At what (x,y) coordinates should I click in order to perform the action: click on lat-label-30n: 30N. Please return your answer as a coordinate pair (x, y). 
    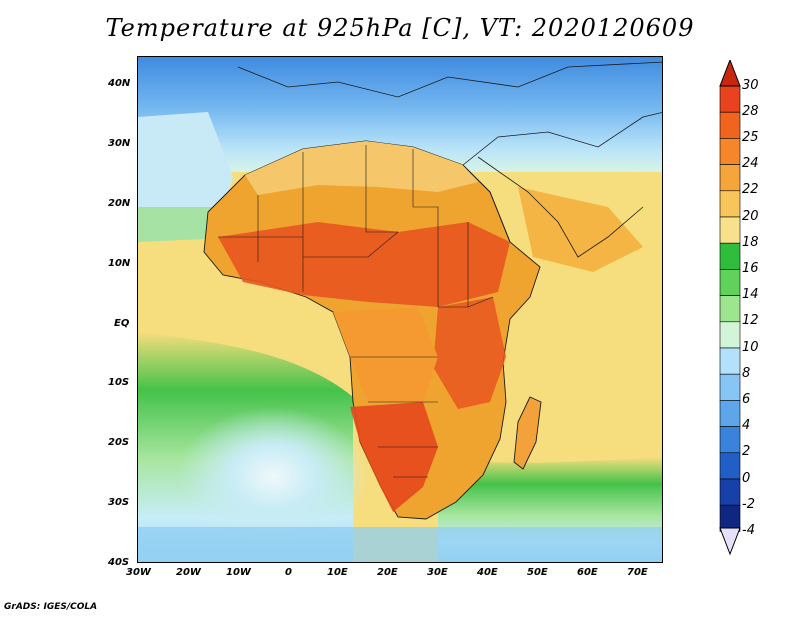
    Looking at the image, I should click on (119, 143).